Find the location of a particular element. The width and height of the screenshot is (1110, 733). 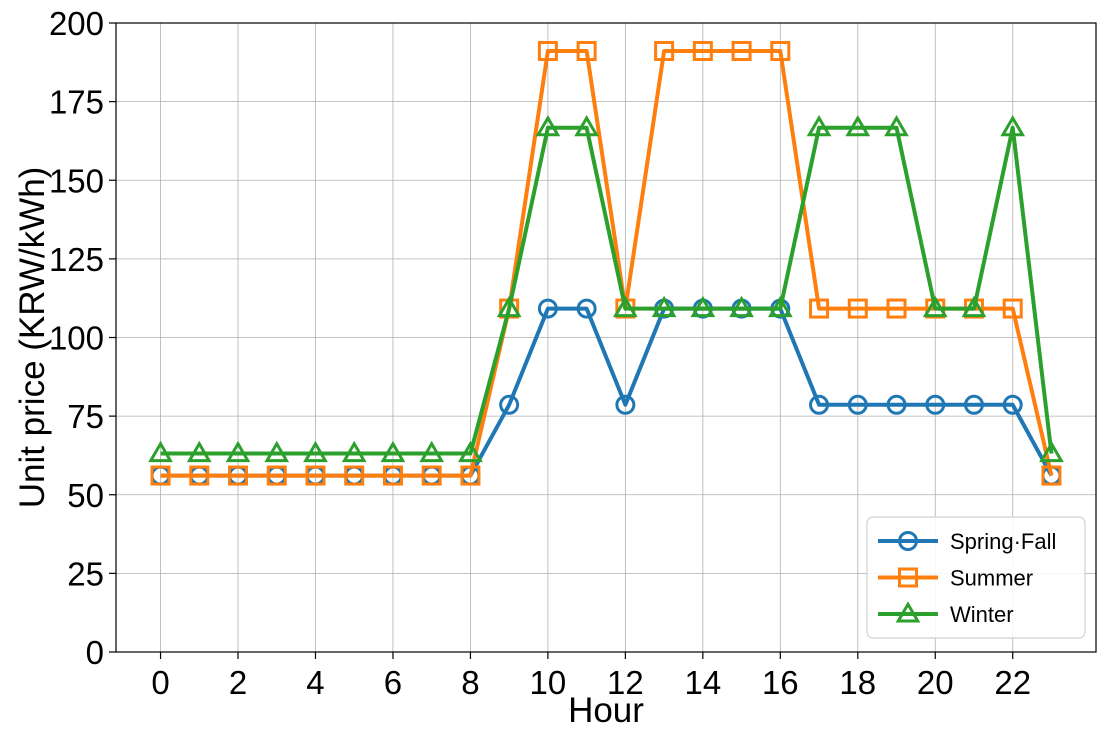

x-tick-label: 16 is located at coordinates (780, 682).